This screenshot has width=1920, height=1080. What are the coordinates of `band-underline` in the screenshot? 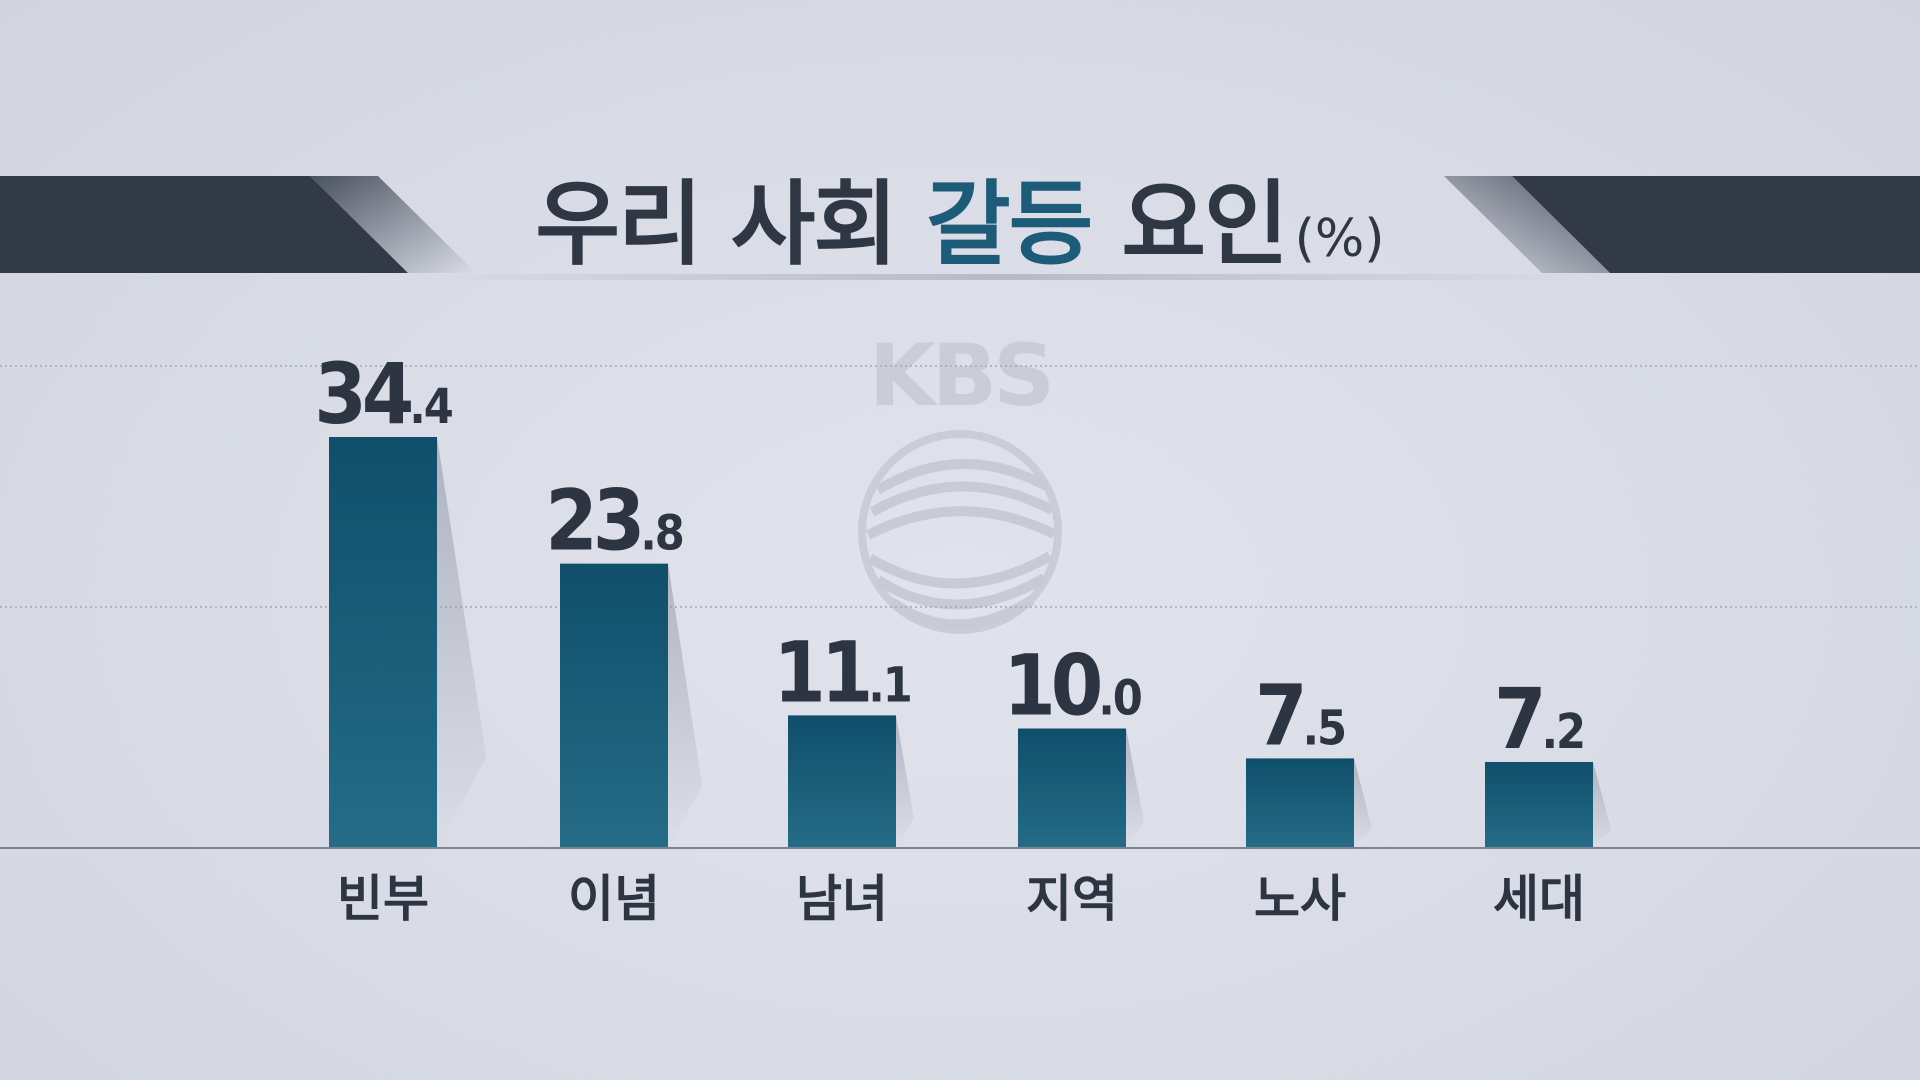 It's located at (1000, 277).